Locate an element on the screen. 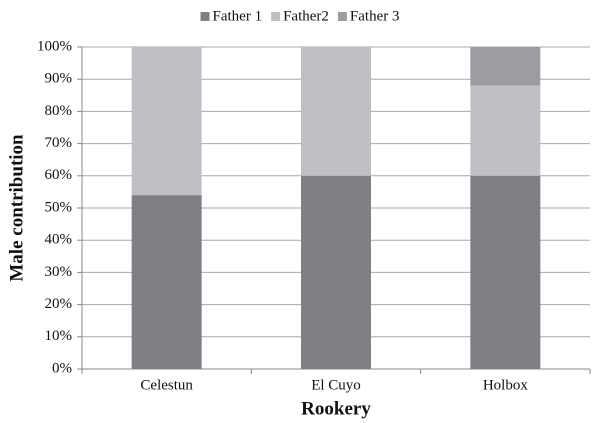  y-tick-label: 20% is located at coordinates (59, 304).